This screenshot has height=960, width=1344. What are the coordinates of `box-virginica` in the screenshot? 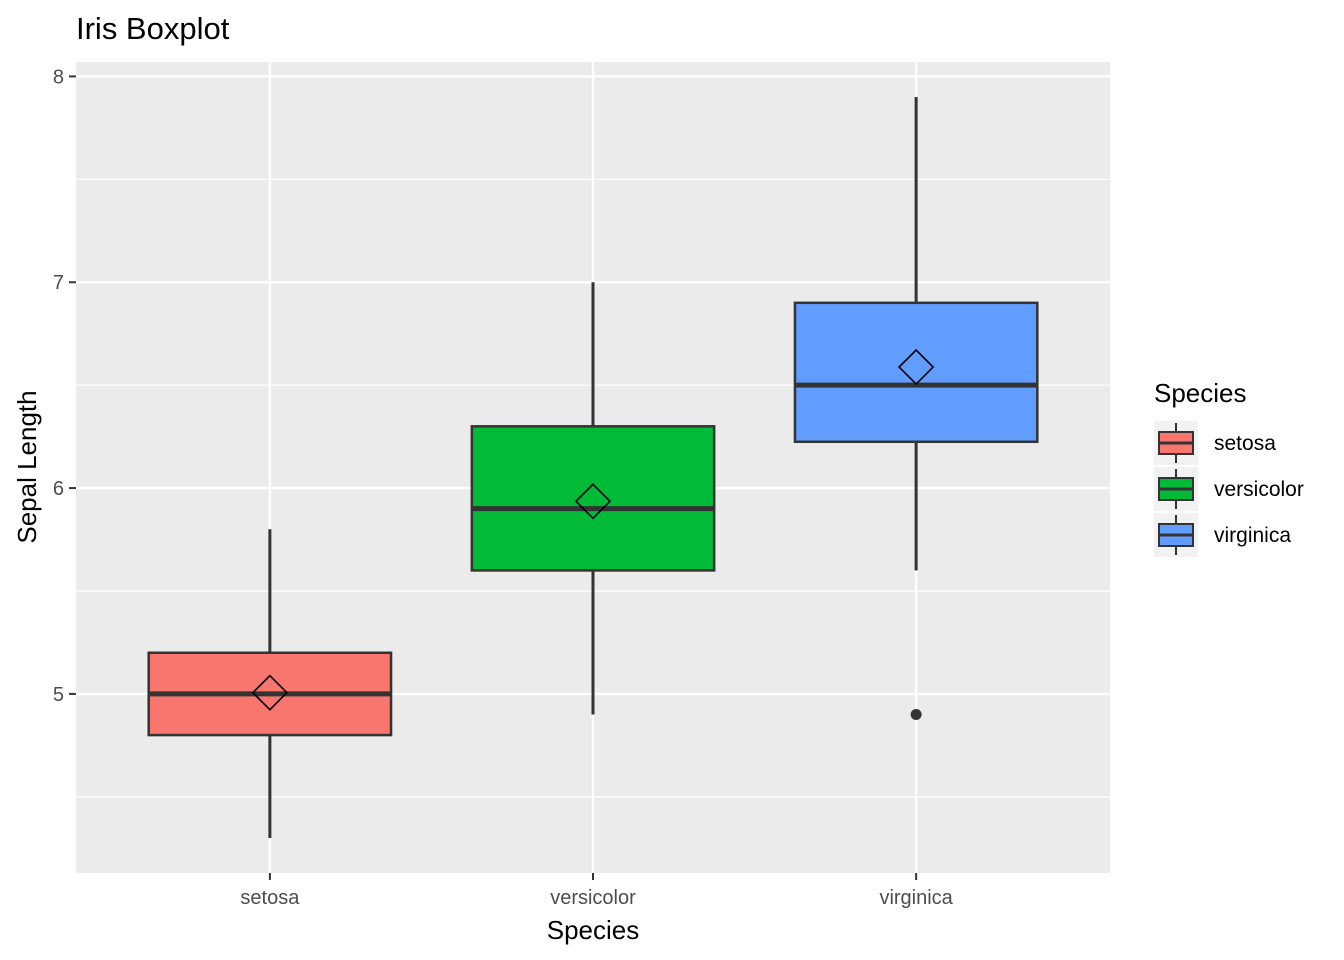 It's located at (916, 408).